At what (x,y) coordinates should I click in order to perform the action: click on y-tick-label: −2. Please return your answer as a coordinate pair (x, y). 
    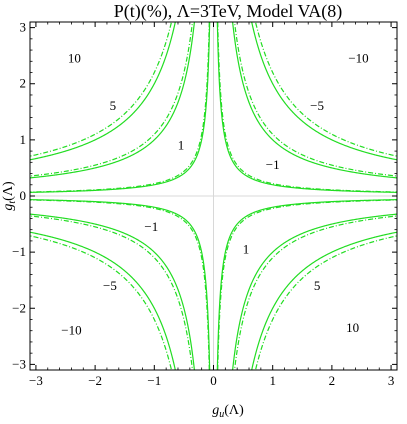
    Looking at the image, I should click on (19, 307).